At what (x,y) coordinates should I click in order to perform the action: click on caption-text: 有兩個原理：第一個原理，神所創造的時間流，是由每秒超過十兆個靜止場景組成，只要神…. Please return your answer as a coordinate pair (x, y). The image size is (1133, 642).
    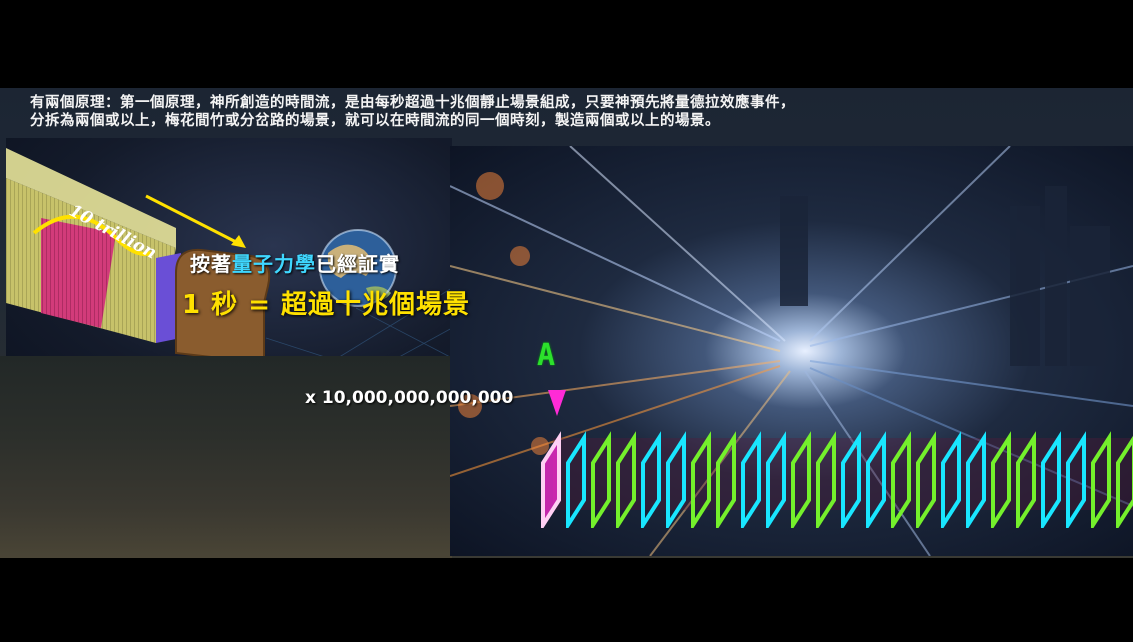
    Looking at the image, I should click on (575, 112).